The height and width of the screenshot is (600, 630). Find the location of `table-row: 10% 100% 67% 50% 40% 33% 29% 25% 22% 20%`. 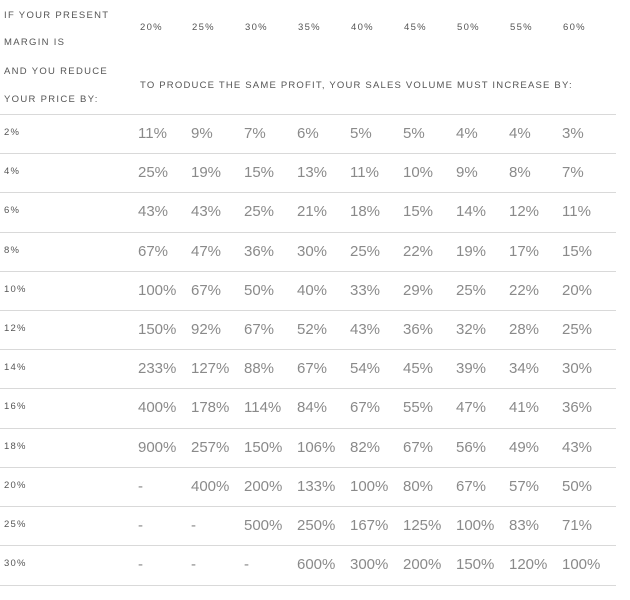

table-row: 10% 100% 67% 50% 40% 33% 29% 25% 22% 20% is located at coordinates (308, 290).